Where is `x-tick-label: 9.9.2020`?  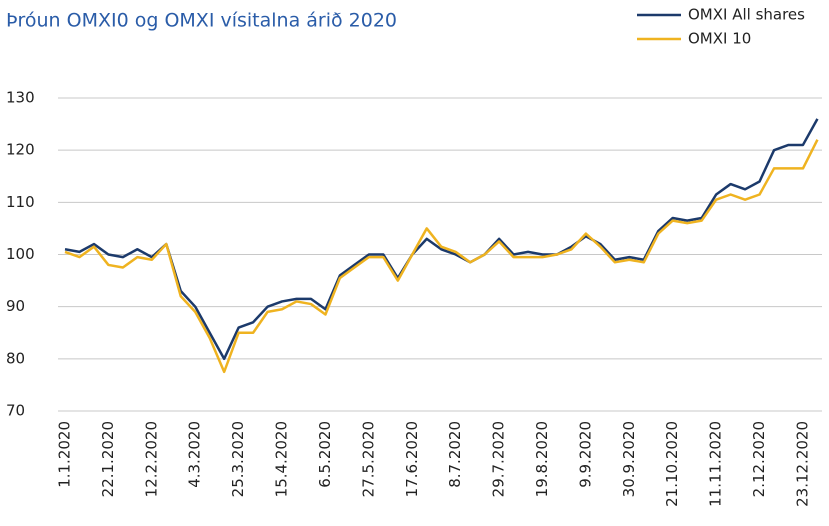
x-tick-label: 9.9.2020 is located at coordinates (585, 454).